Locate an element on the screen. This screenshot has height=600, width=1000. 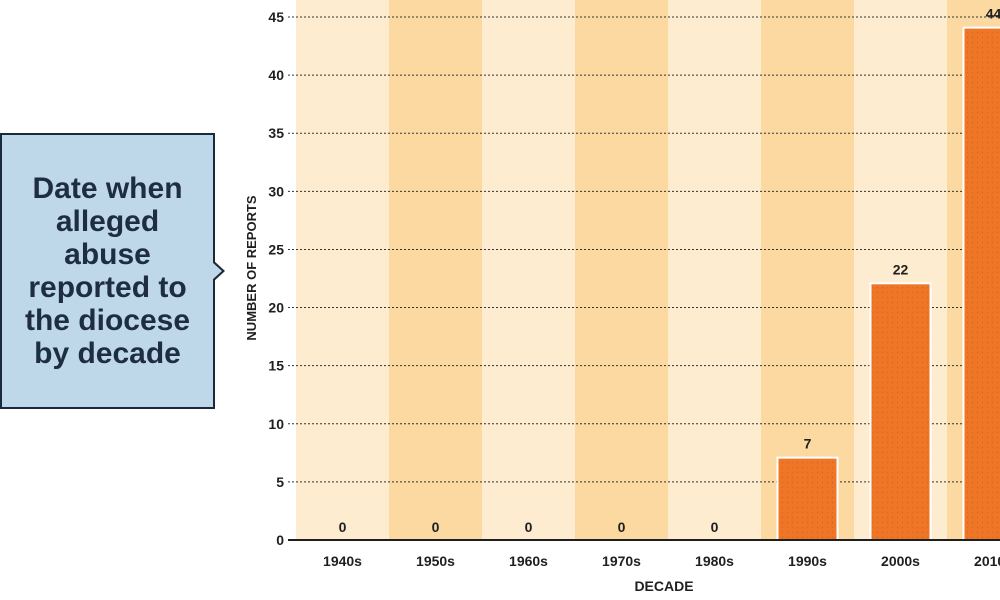
band-1950s is located at coordinates (435, 270).